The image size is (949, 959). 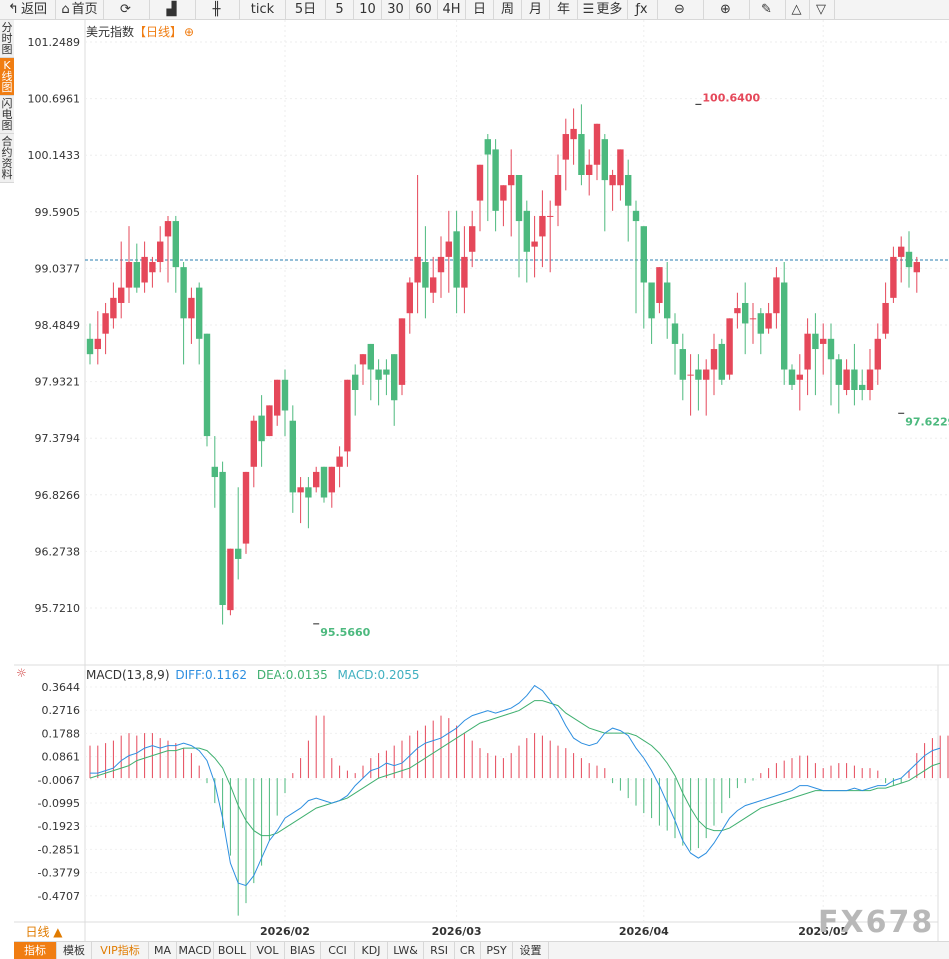 What do you see at coordinates (531, 950) in the screenshot?
I see `indicator-tab-设置: 设置` at bounding box center [531, 950].